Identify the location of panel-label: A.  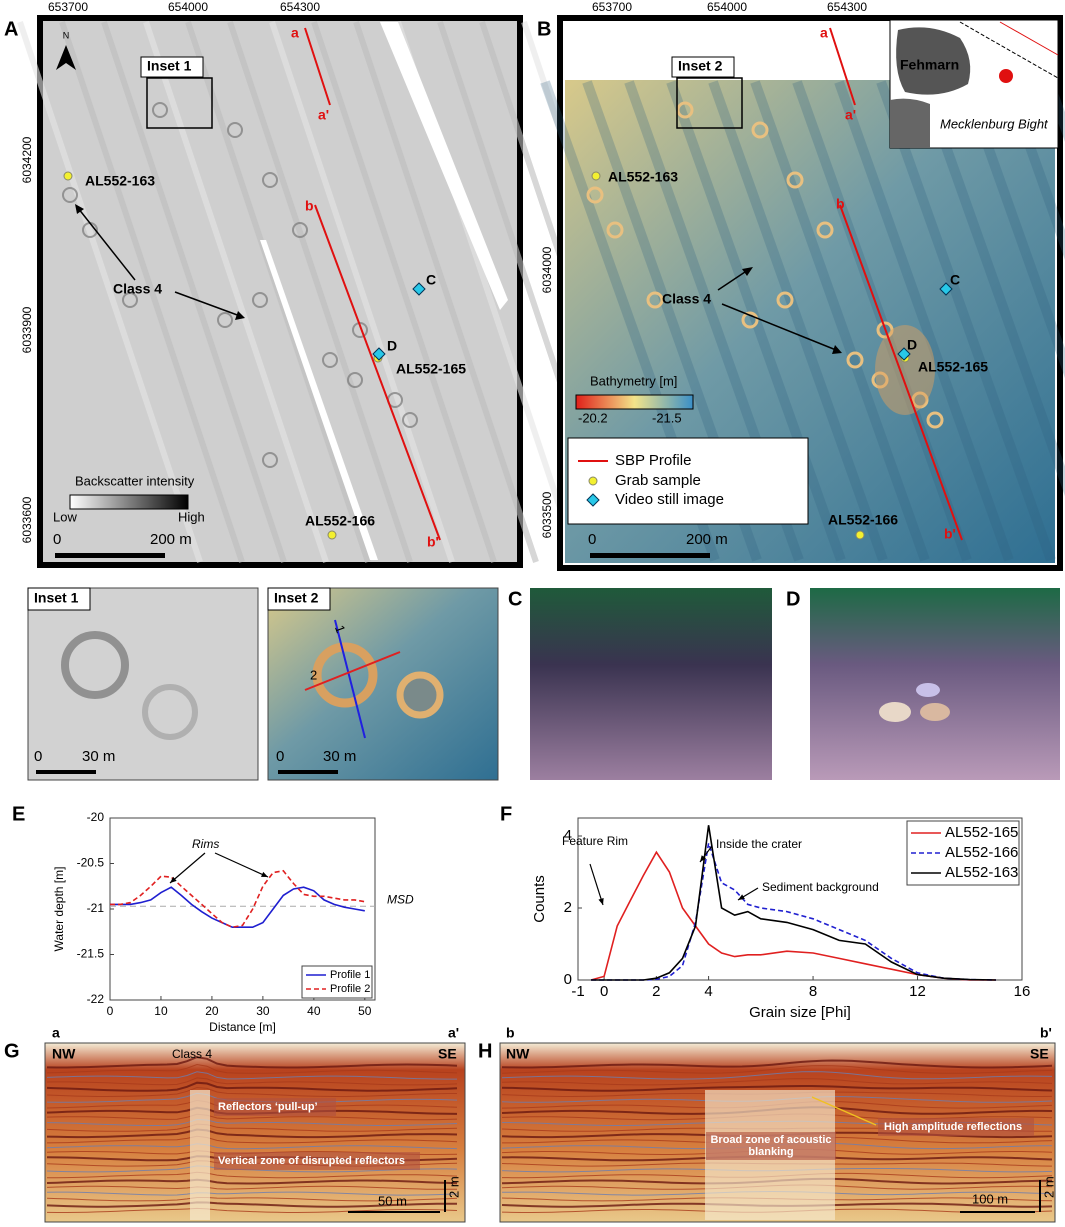
(11, 29).